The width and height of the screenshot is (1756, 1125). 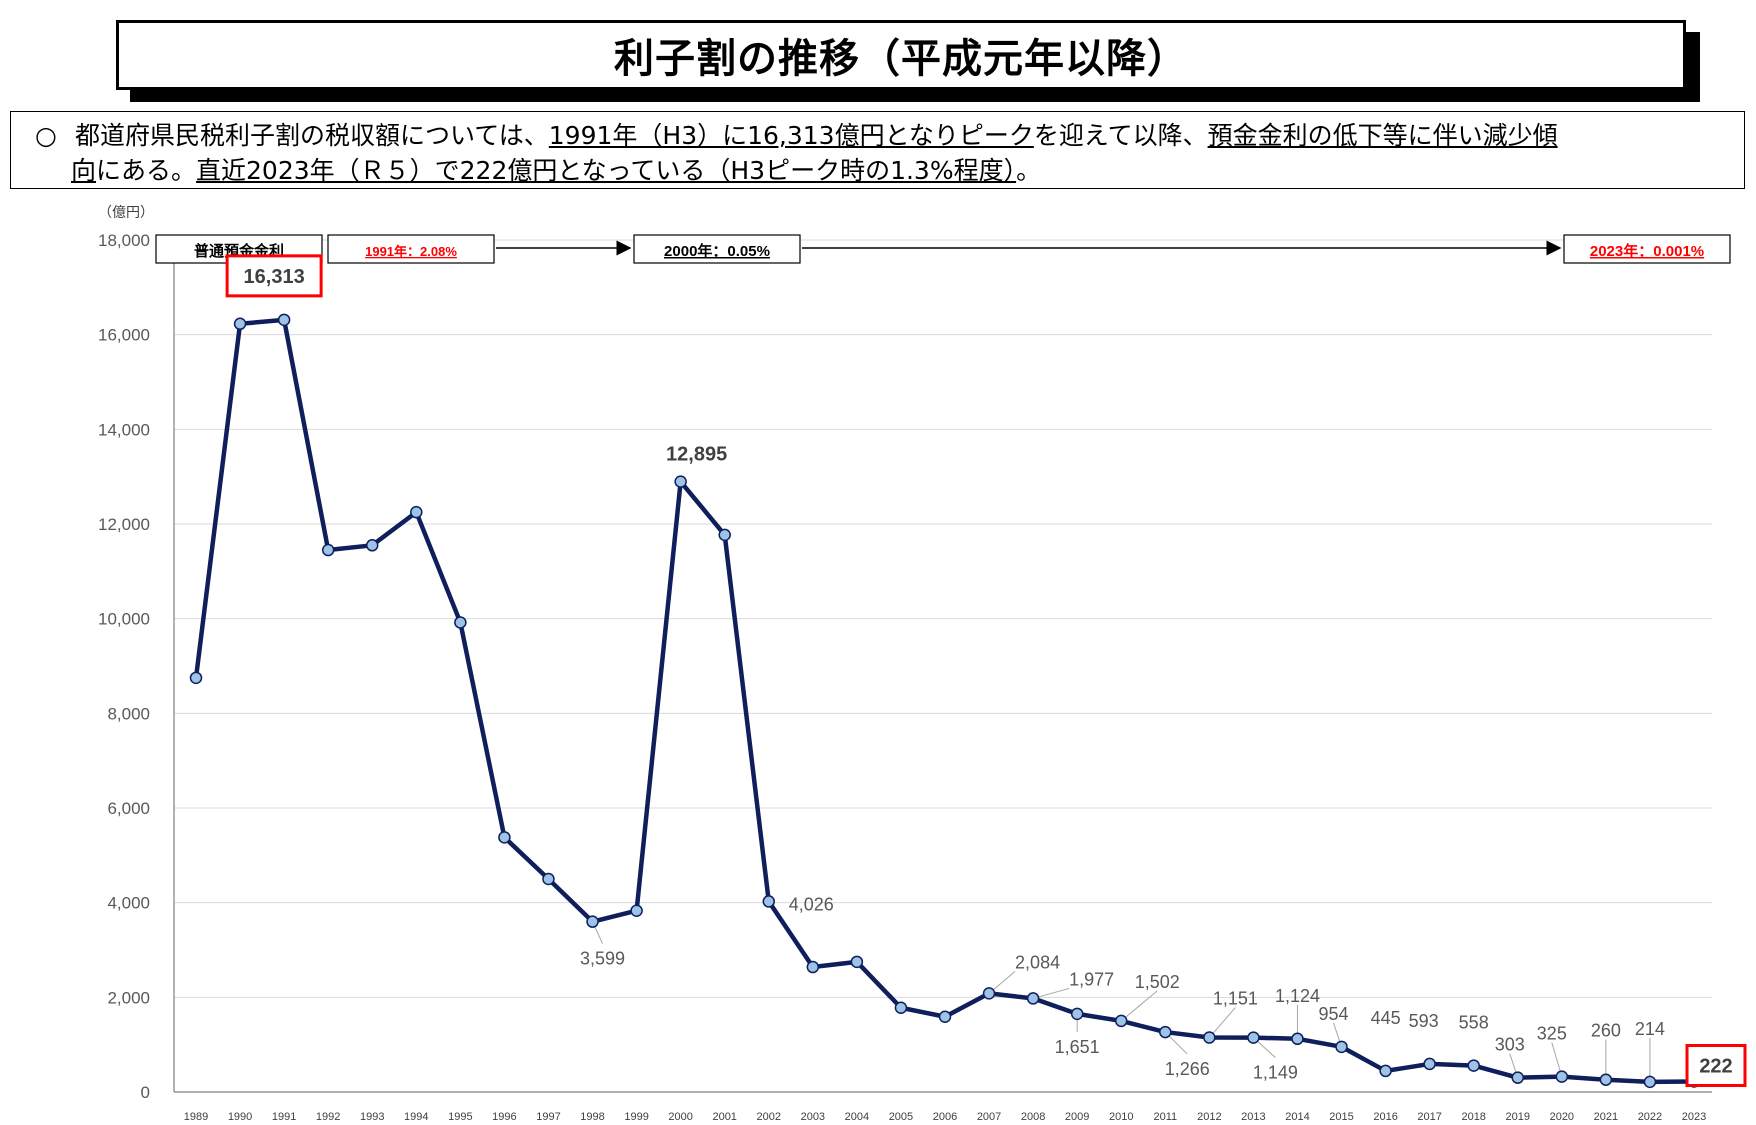 I want to click on rate-2000: 2000年：0.05%, so click(x=717, y=251).